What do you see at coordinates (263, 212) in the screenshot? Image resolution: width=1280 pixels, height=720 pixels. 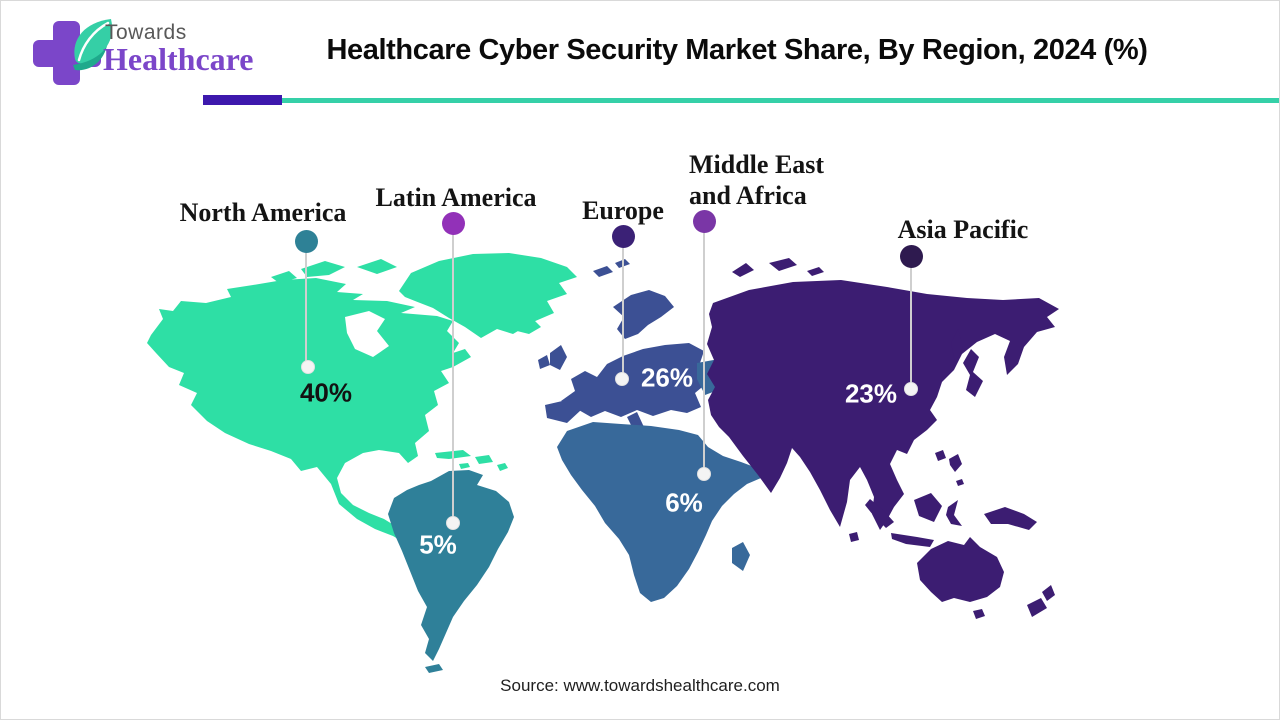 I see `region-label: North America` at bounding box center [263, 212].